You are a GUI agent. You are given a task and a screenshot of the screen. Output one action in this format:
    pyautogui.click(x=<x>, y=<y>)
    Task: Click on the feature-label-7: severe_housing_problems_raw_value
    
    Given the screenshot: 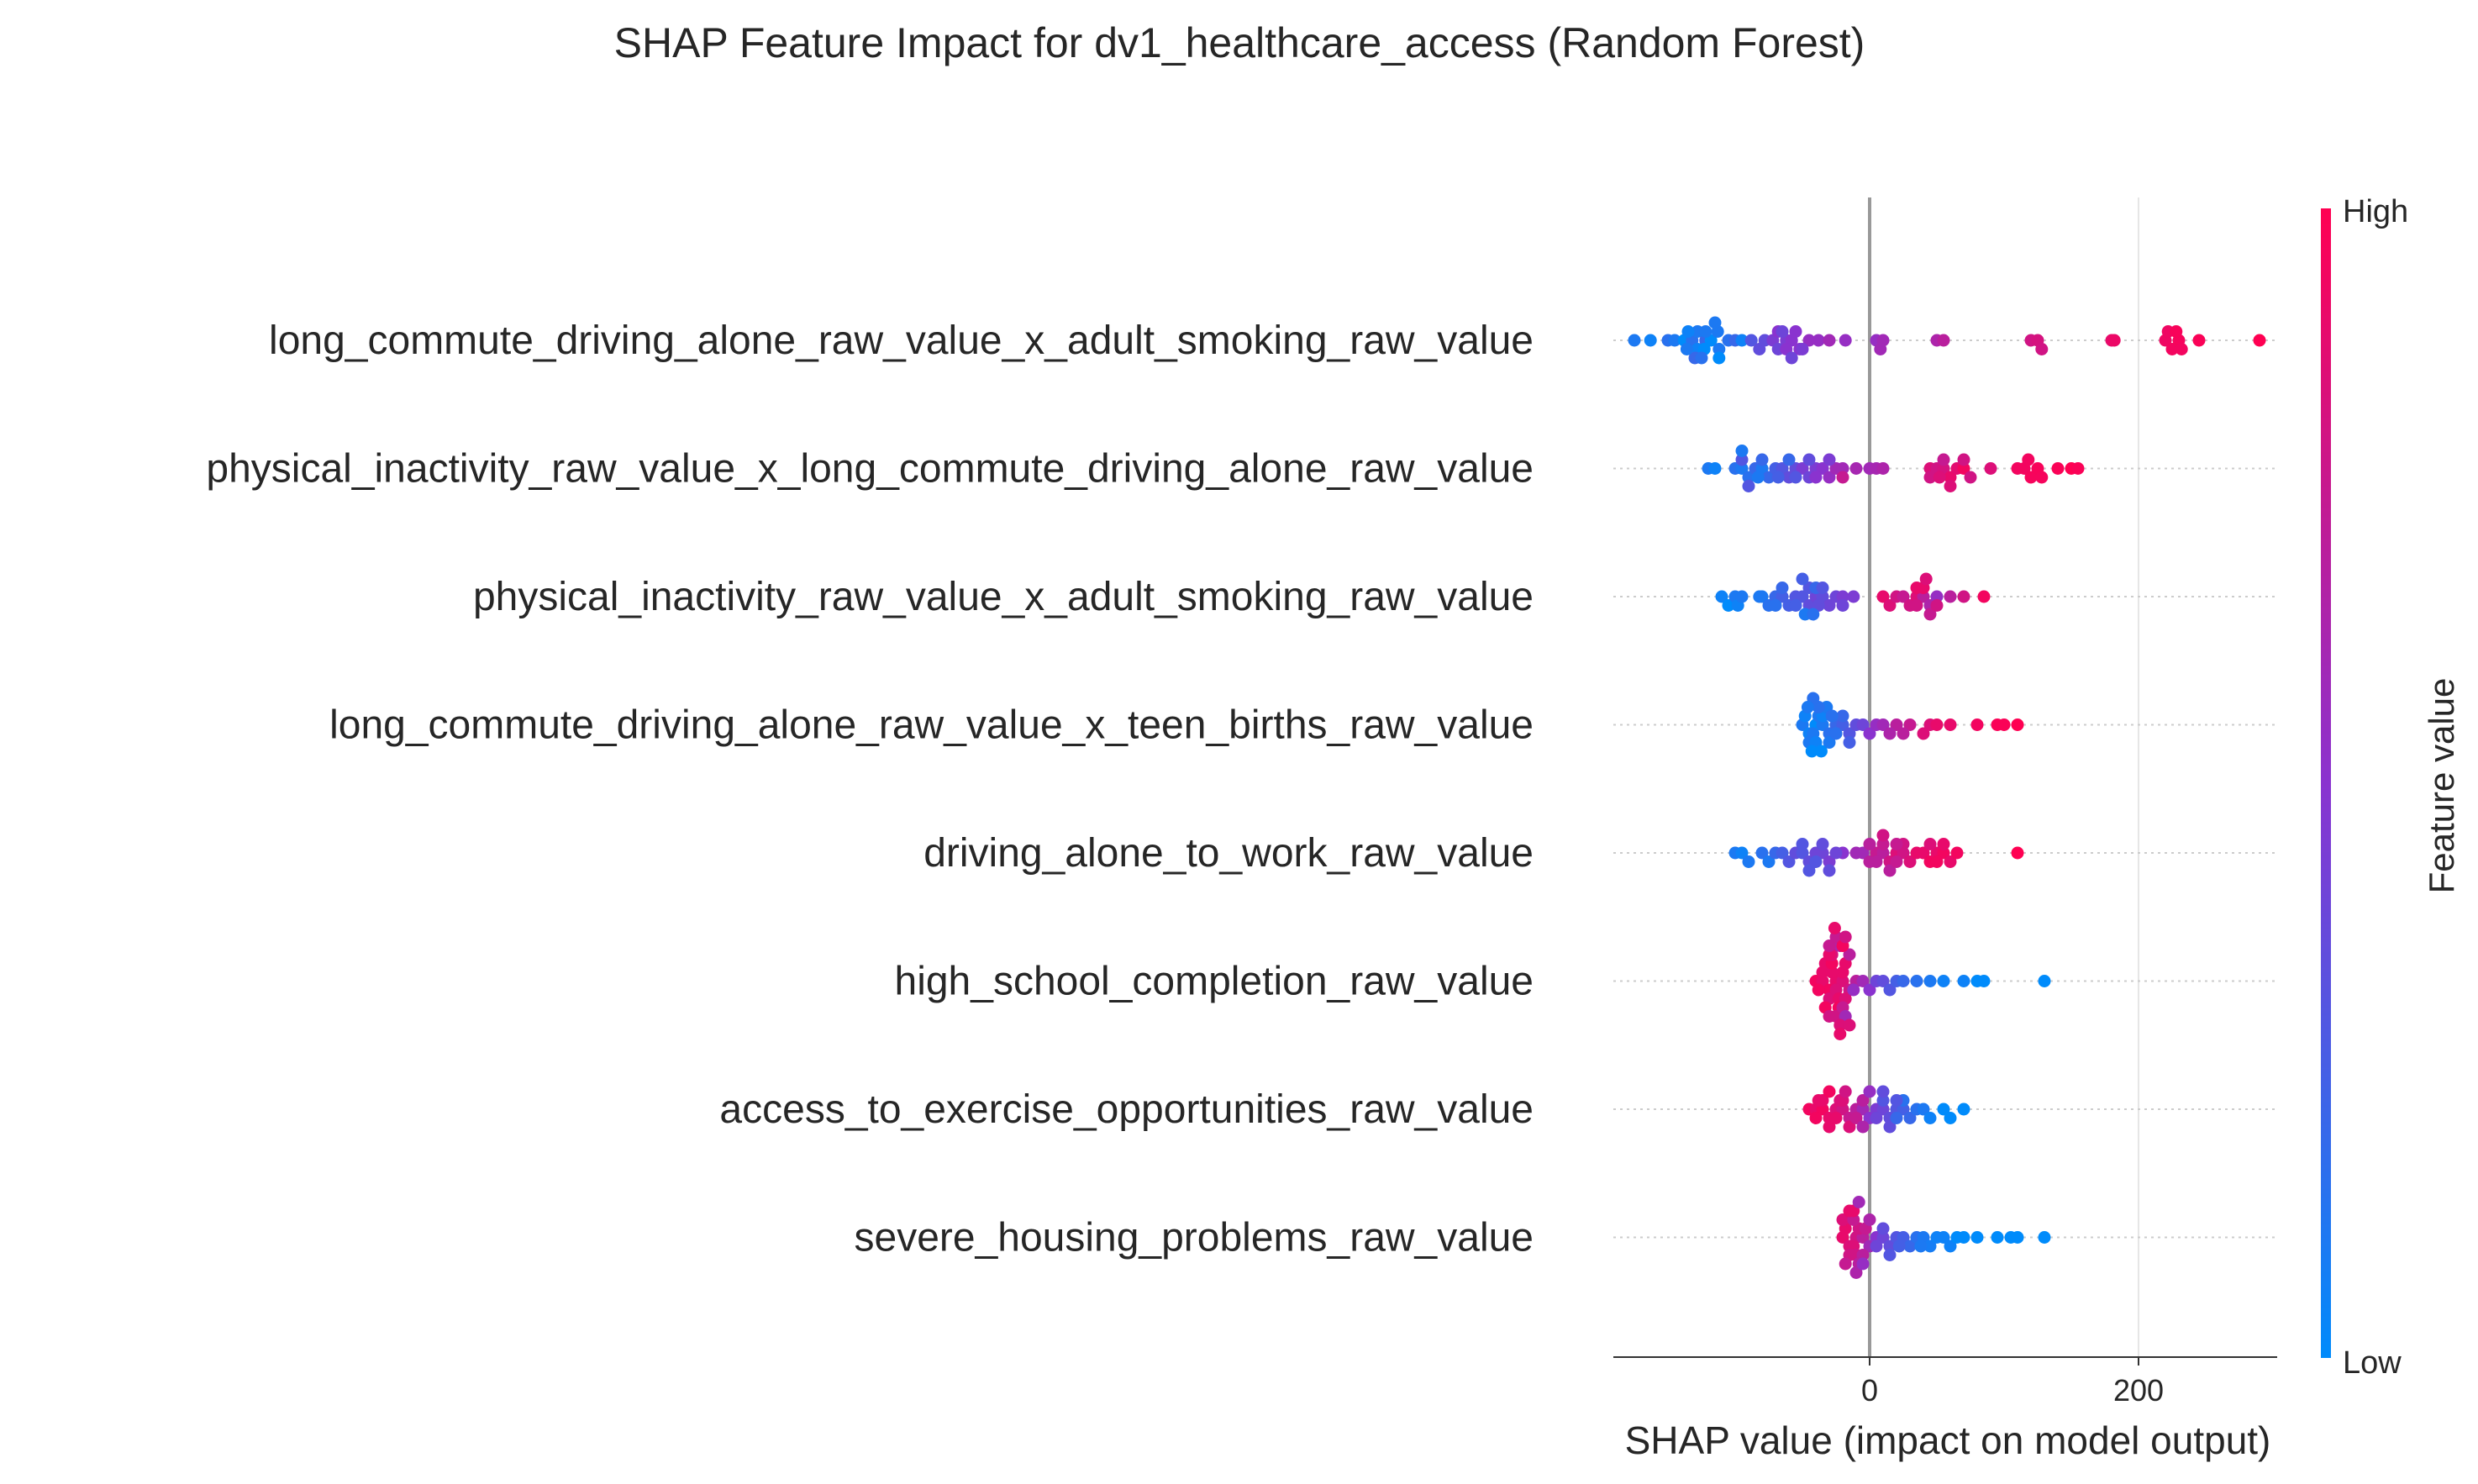 What is the action you would take?
    pyautogui.click(x=1195, y=1238)
    